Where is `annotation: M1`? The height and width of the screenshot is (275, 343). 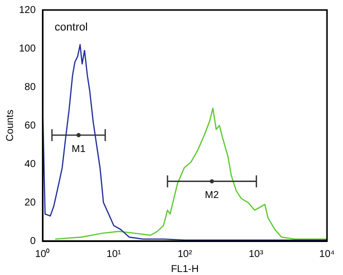 annotation: M1 is located at coordinates (79, 149).